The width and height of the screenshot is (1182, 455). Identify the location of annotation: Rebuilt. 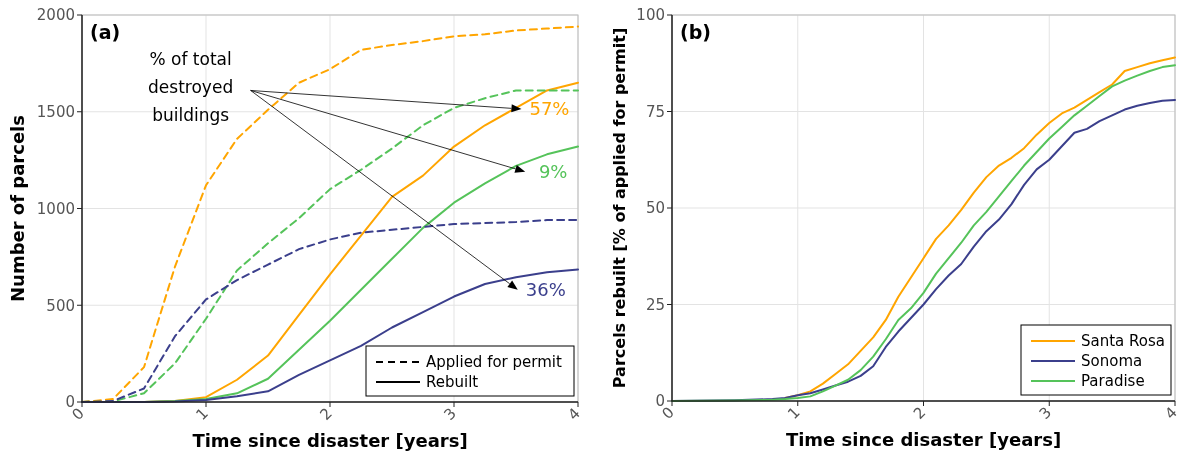
(452, 382).